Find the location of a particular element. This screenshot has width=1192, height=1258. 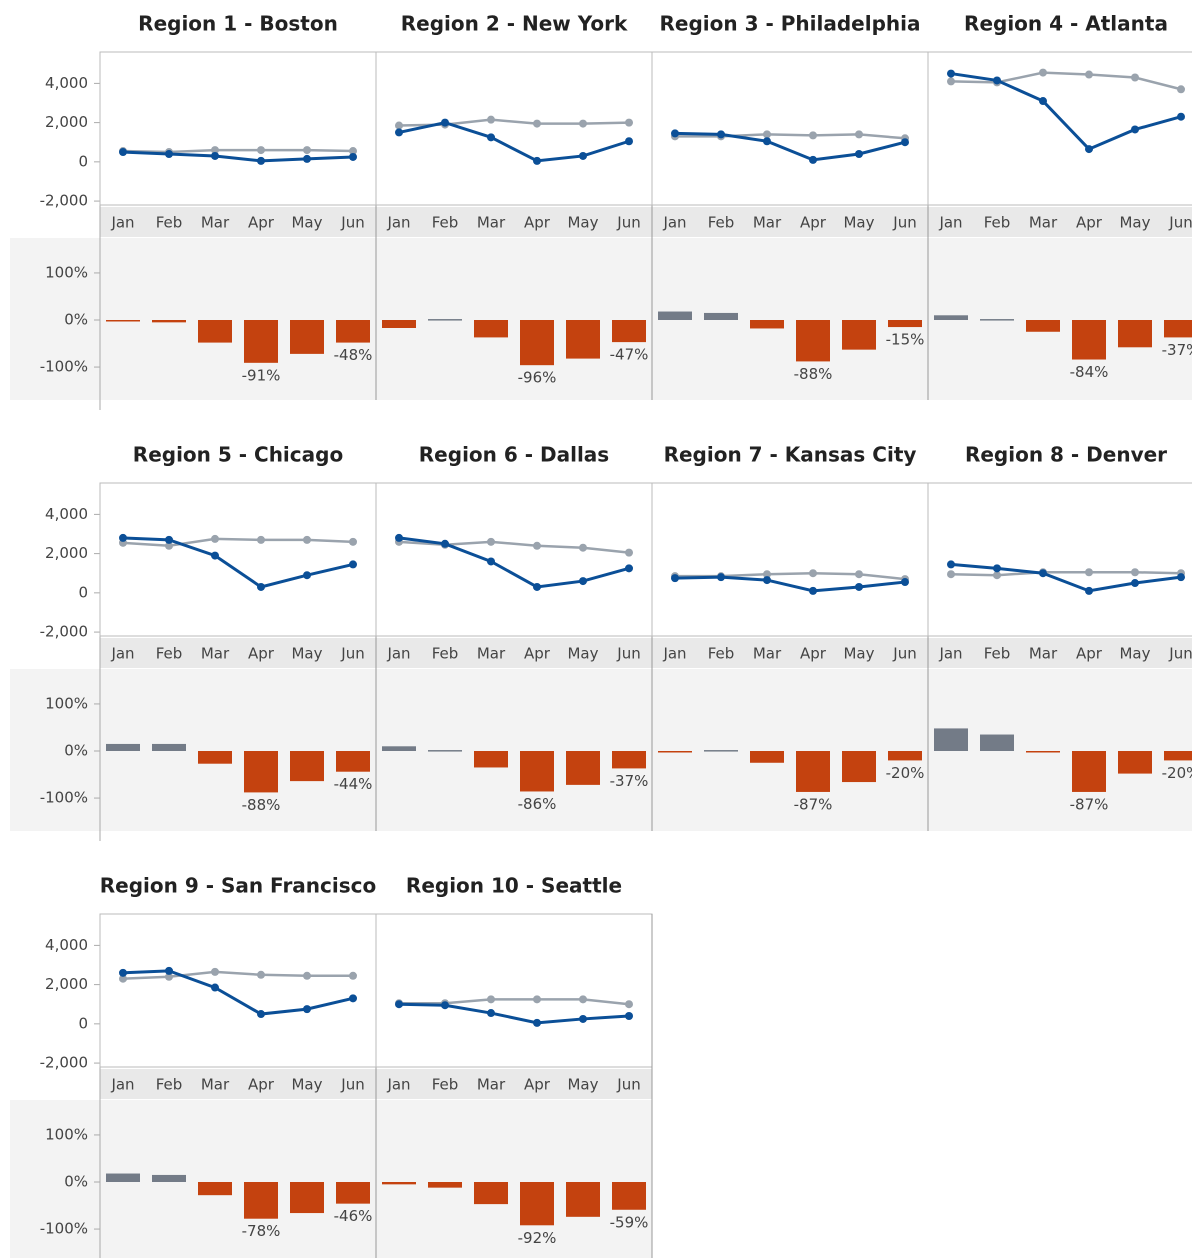

value-label: -87% is located at coordinates (813, 804).